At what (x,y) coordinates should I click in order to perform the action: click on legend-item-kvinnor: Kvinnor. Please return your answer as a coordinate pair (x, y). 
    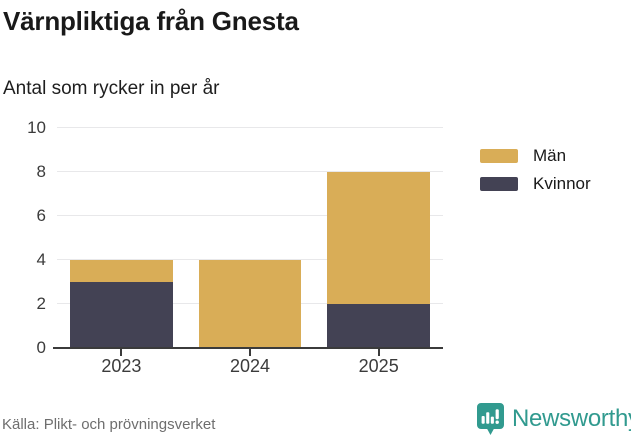
    Looking at the image, I should click on (535, 183).